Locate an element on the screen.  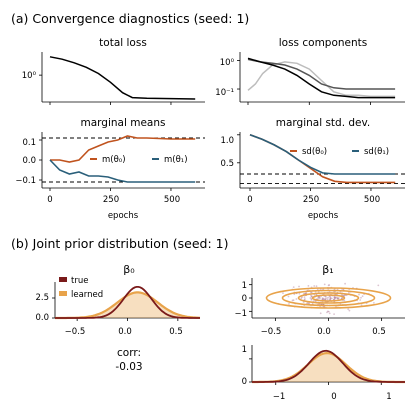
beta0-ytick-2: 0.0 is located at coordinates (42, 318).